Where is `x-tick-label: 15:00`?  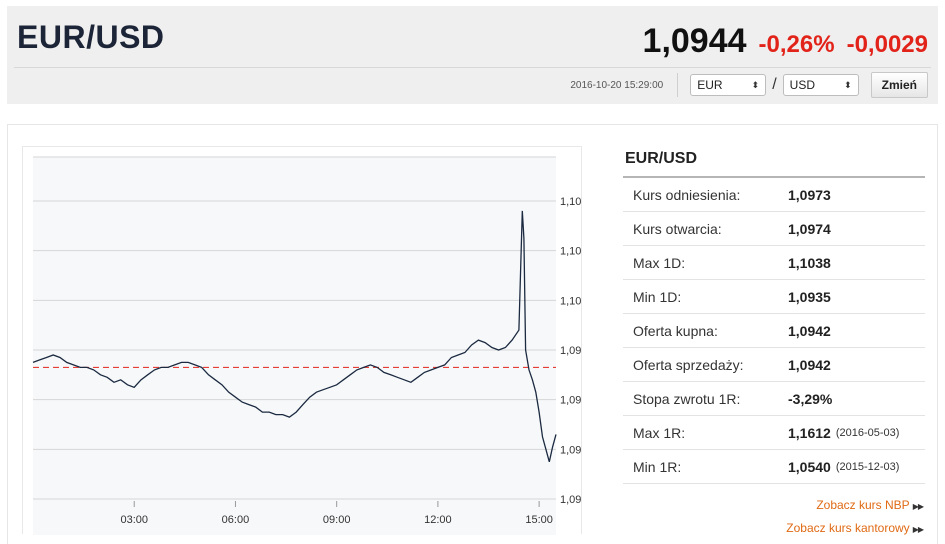
x-tick-label: 15:00 is located at coordinates (539, 520).